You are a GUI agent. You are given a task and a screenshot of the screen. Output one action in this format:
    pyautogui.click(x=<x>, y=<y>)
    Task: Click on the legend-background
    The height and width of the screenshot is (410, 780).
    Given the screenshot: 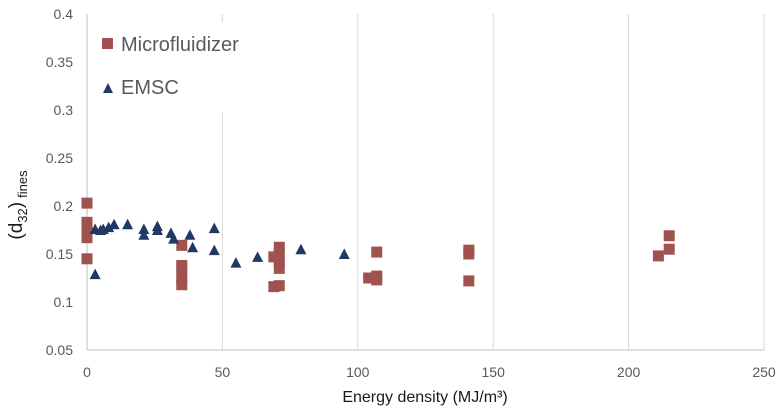 What is the action you would take?
    pyautogui.click(x=178, y=67)
    